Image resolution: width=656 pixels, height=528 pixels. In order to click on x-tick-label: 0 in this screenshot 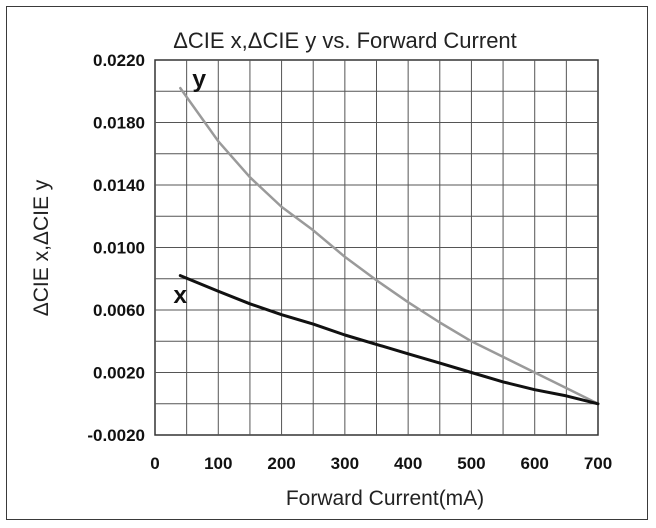, I will do `click(154, 463)`.